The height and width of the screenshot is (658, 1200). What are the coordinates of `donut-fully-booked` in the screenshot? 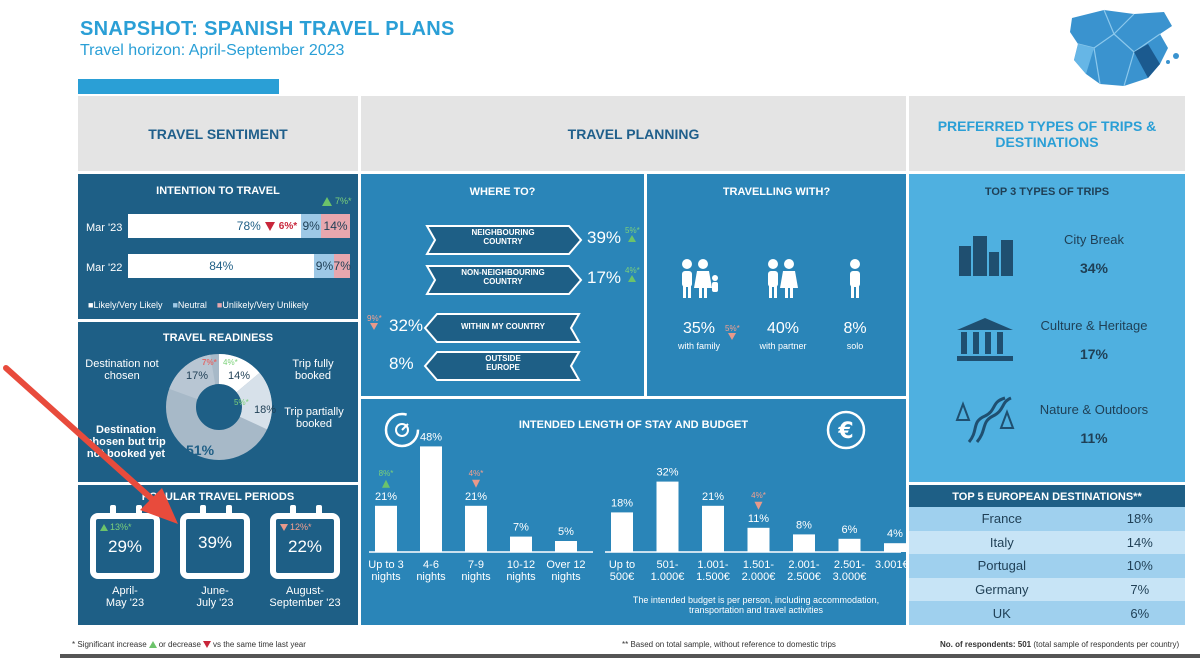 It's located at (219, 407).